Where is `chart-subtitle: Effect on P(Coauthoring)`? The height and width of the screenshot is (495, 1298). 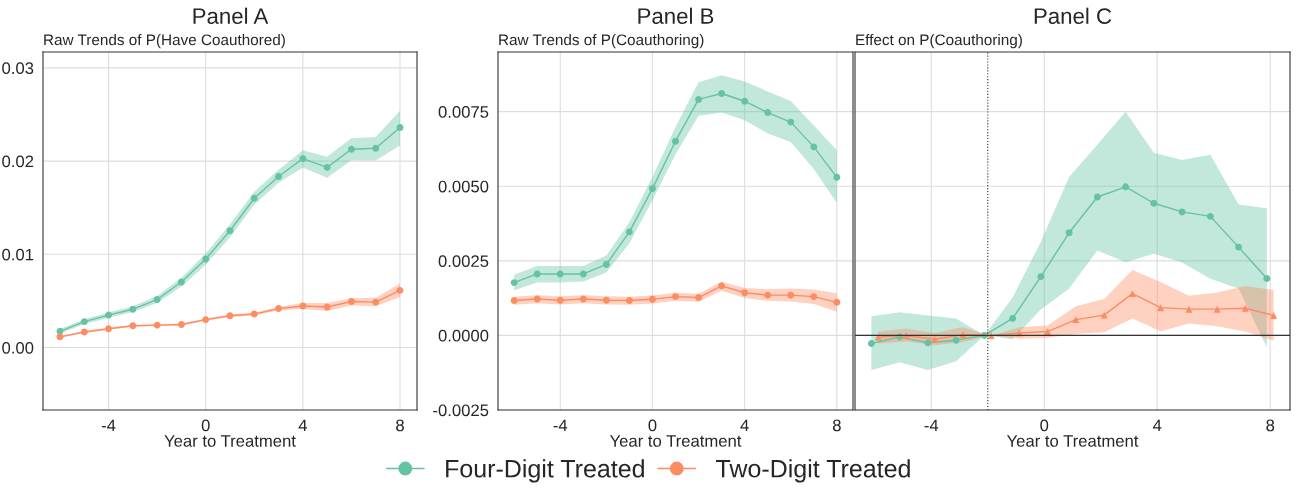
chart-subtitle: Effect on P(Coauthoring) is located at coordinates (939, 41).